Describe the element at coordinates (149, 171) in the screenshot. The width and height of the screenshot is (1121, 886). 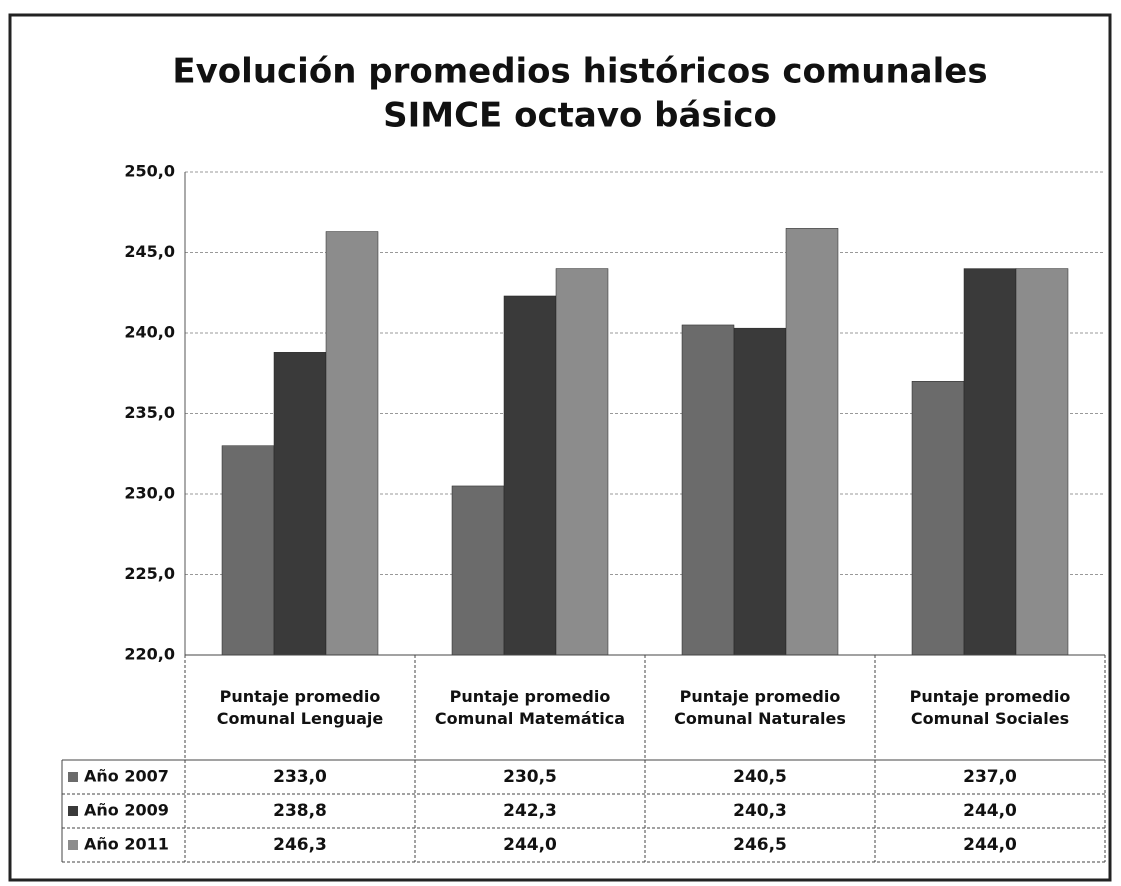
I see `y-tick-label: 250,0` at that location.